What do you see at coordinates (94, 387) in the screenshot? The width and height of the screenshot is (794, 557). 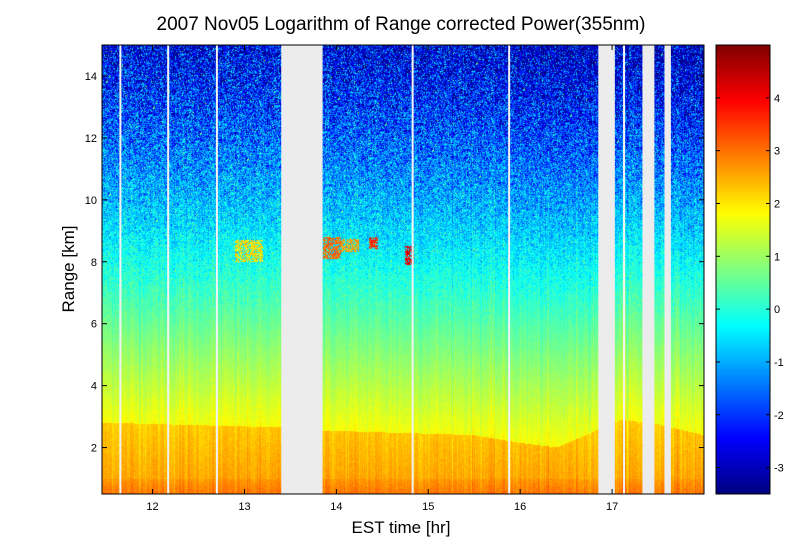 I see `y-tick-label: 4` at bounding box center [94, 387].